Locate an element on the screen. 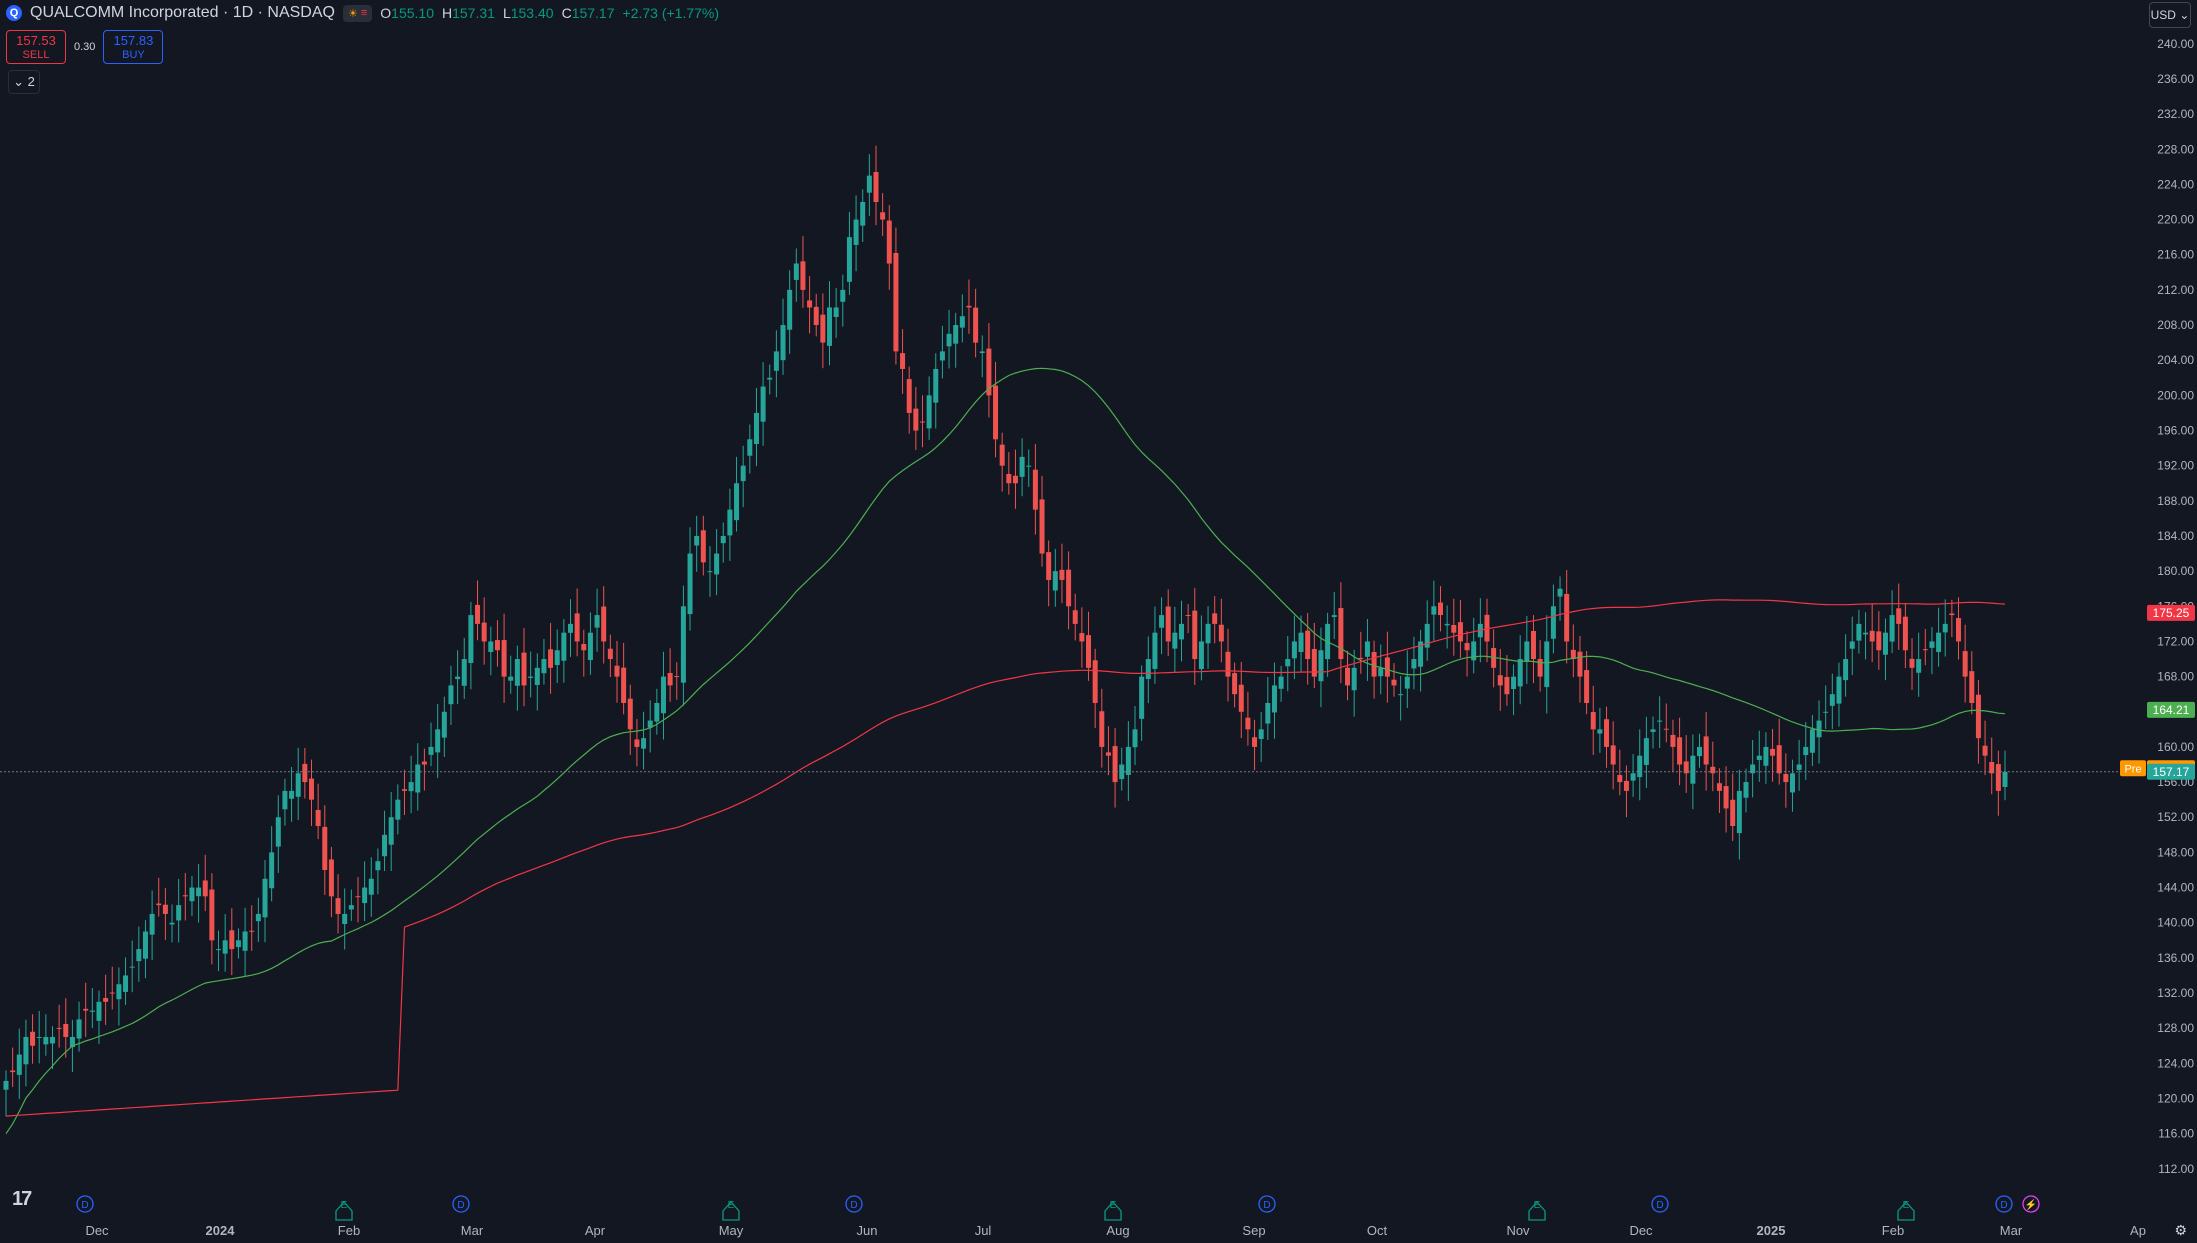  y-tick-label: 116.00 is located at coordinates (2176, 1134).